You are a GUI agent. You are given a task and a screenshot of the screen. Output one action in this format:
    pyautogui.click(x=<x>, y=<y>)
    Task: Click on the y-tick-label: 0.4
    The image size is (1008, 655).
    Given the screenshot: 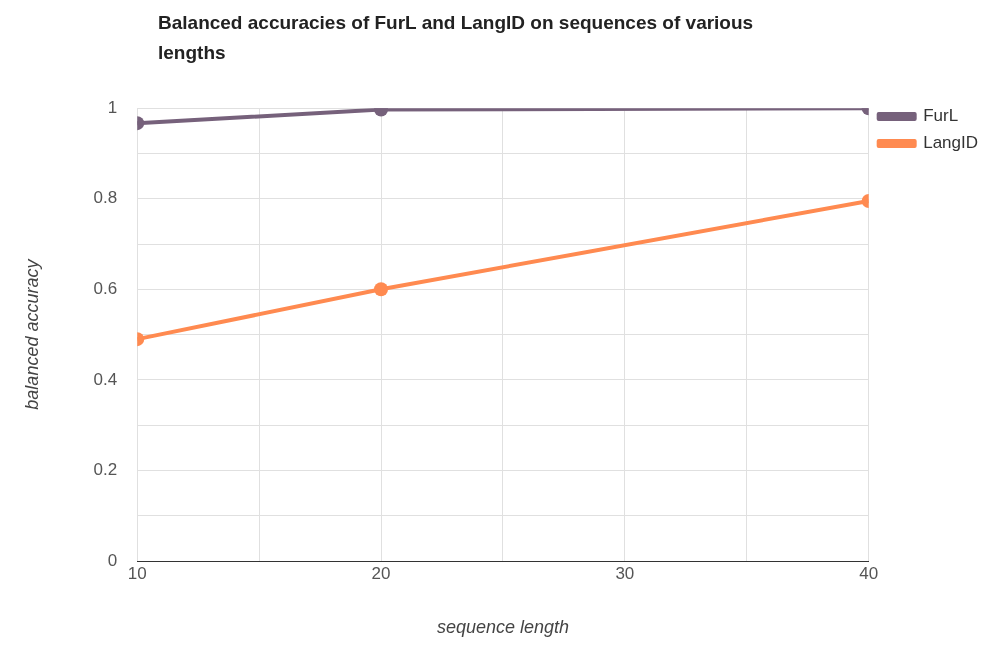 What is the action you would take?
    pyautogui.click(x=105, y=379)
    